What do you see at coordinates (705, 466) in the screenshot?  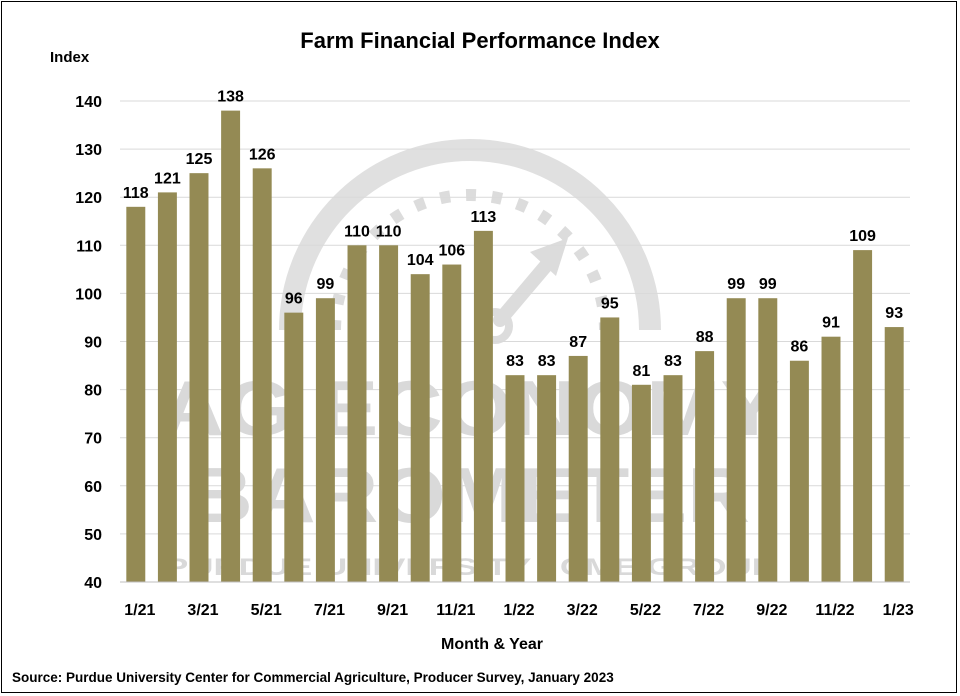 I see `bar-7/22` at bounding box center [705, 466].